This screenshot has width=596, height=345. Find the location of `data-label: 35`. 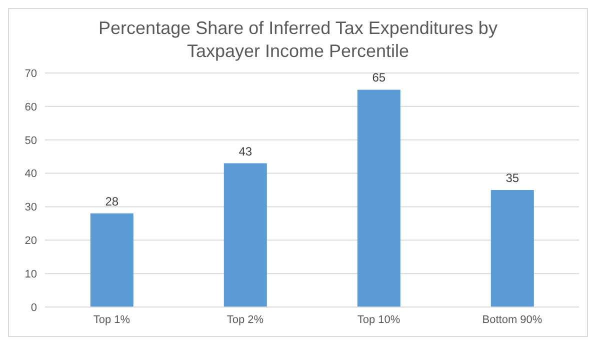

data-label: 35 is located at coordinates (513, 178).